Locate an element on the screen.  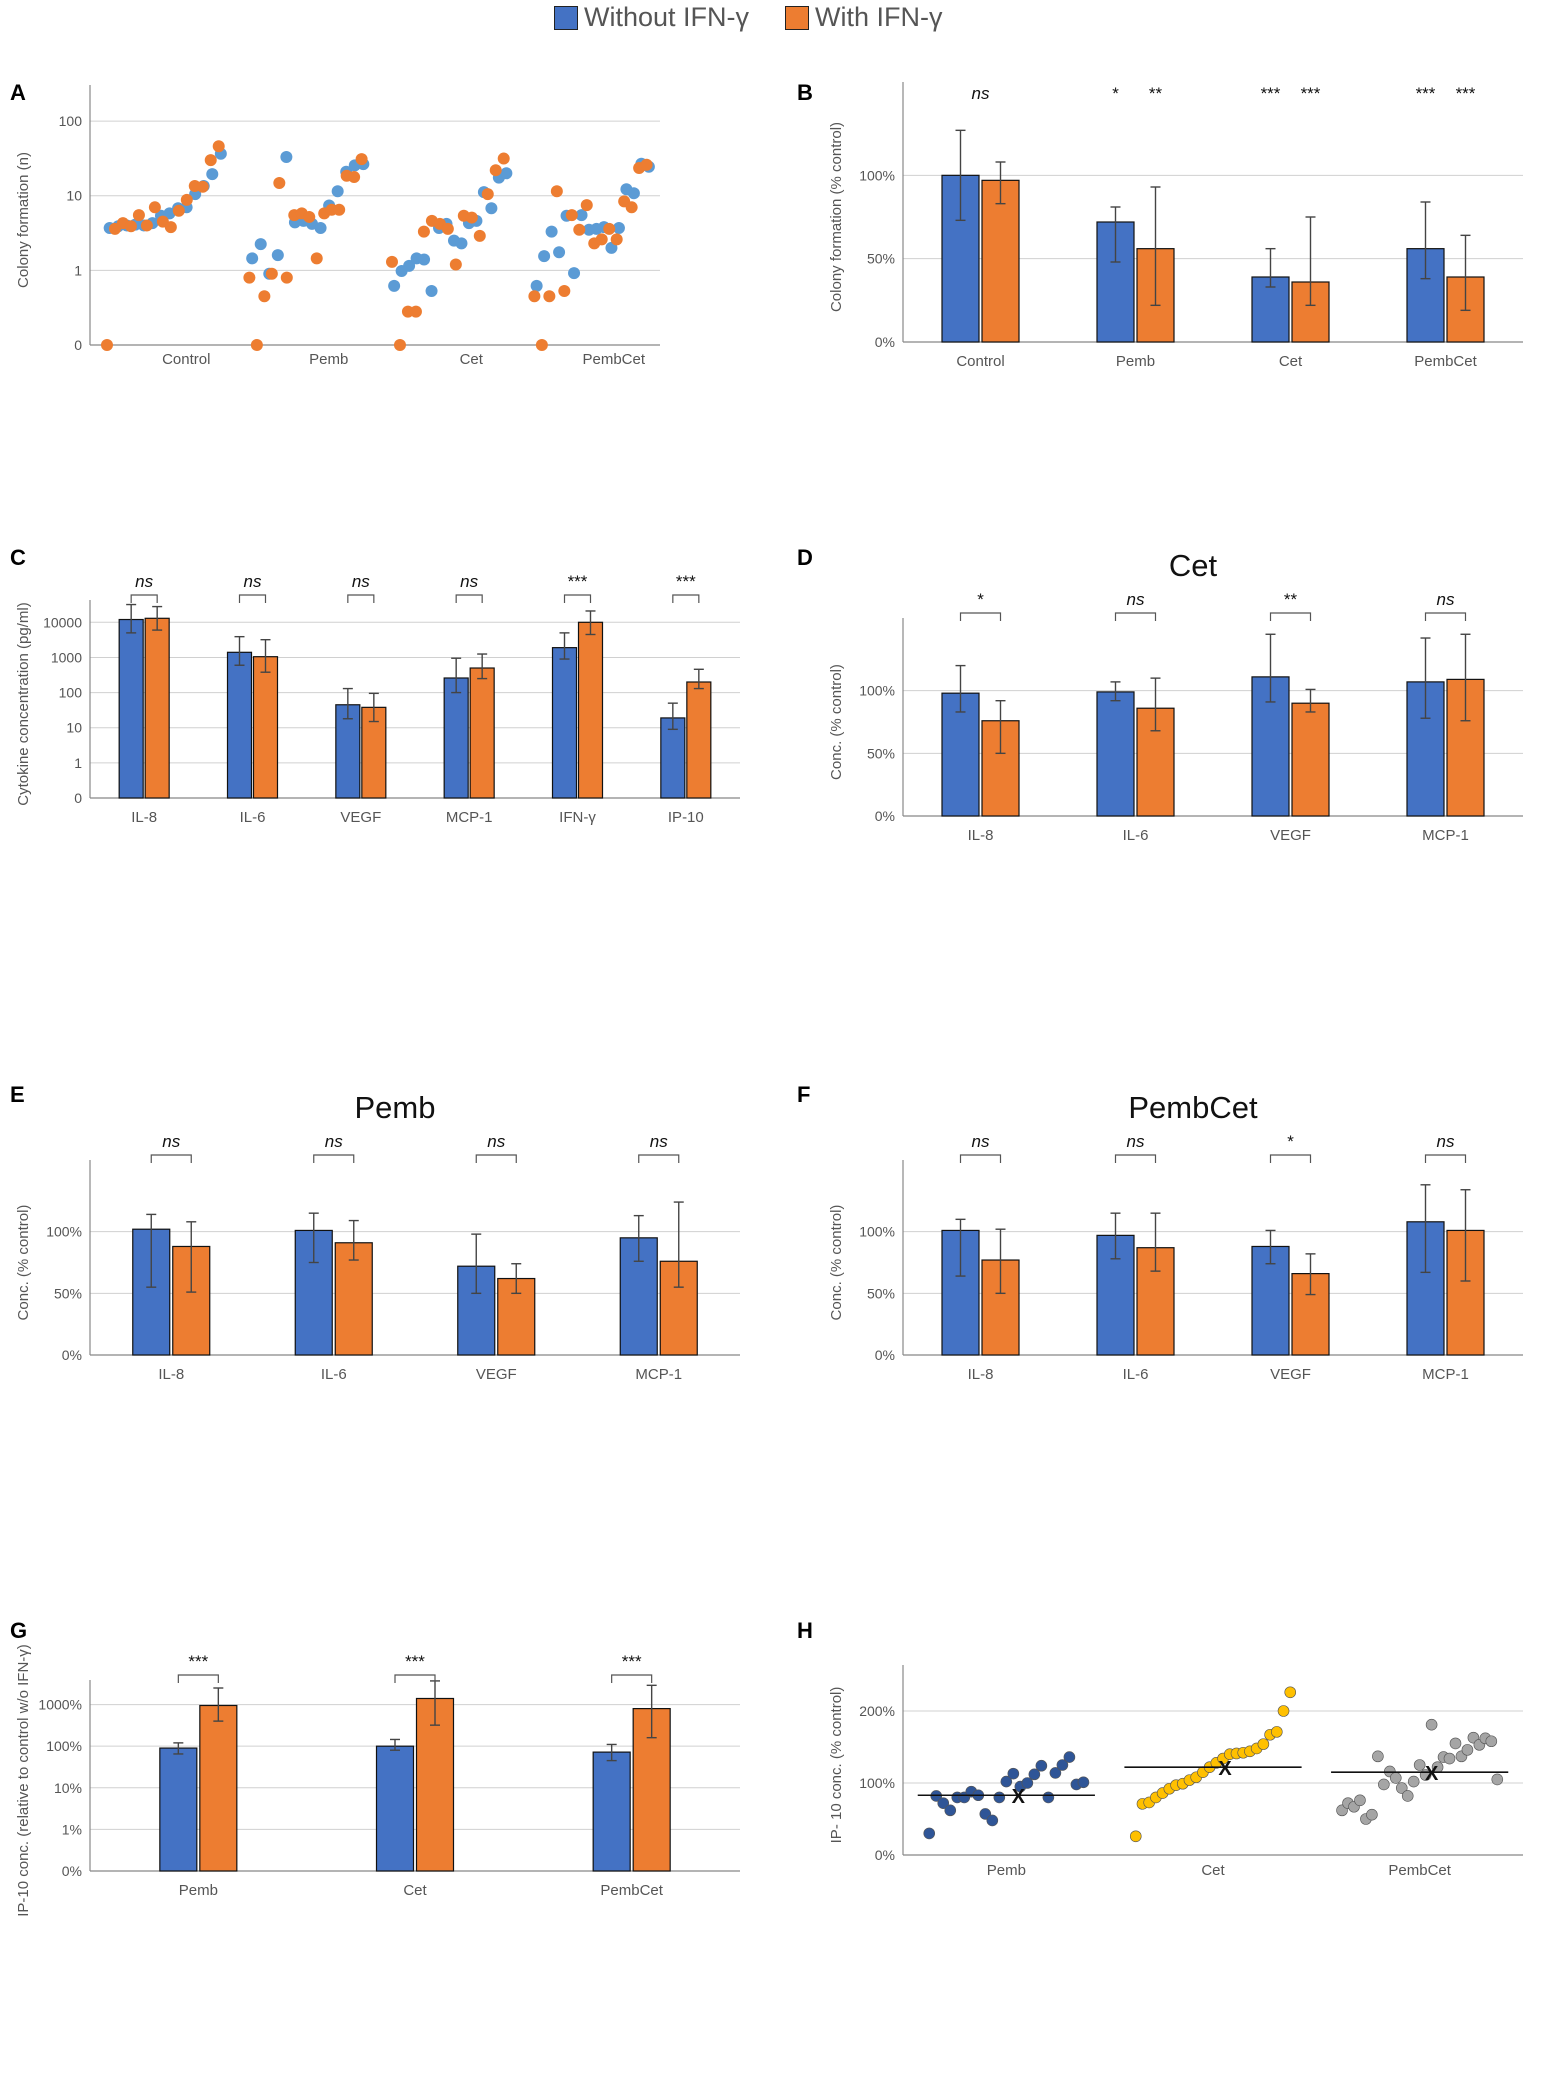
panel-letter-d: D is located at coordinates (805, 557).